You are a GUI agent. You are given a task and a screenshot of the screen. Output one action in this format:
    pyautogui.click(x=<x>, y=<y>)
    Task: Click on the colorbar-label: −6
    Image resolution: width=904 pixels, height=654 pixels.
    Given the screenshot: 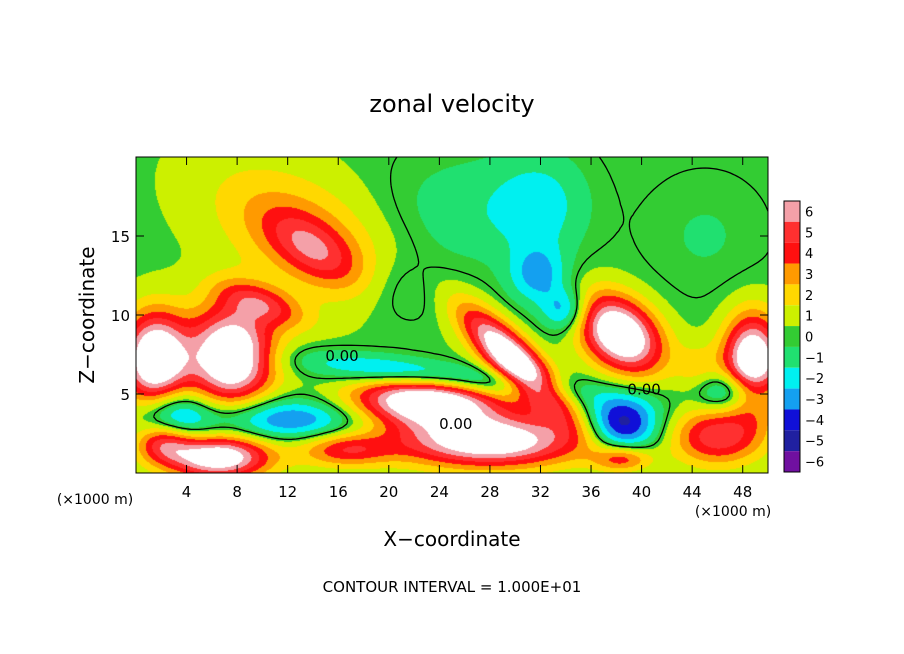 What is the action you would take?
    pyautogui.click(x=814, y=463)
    